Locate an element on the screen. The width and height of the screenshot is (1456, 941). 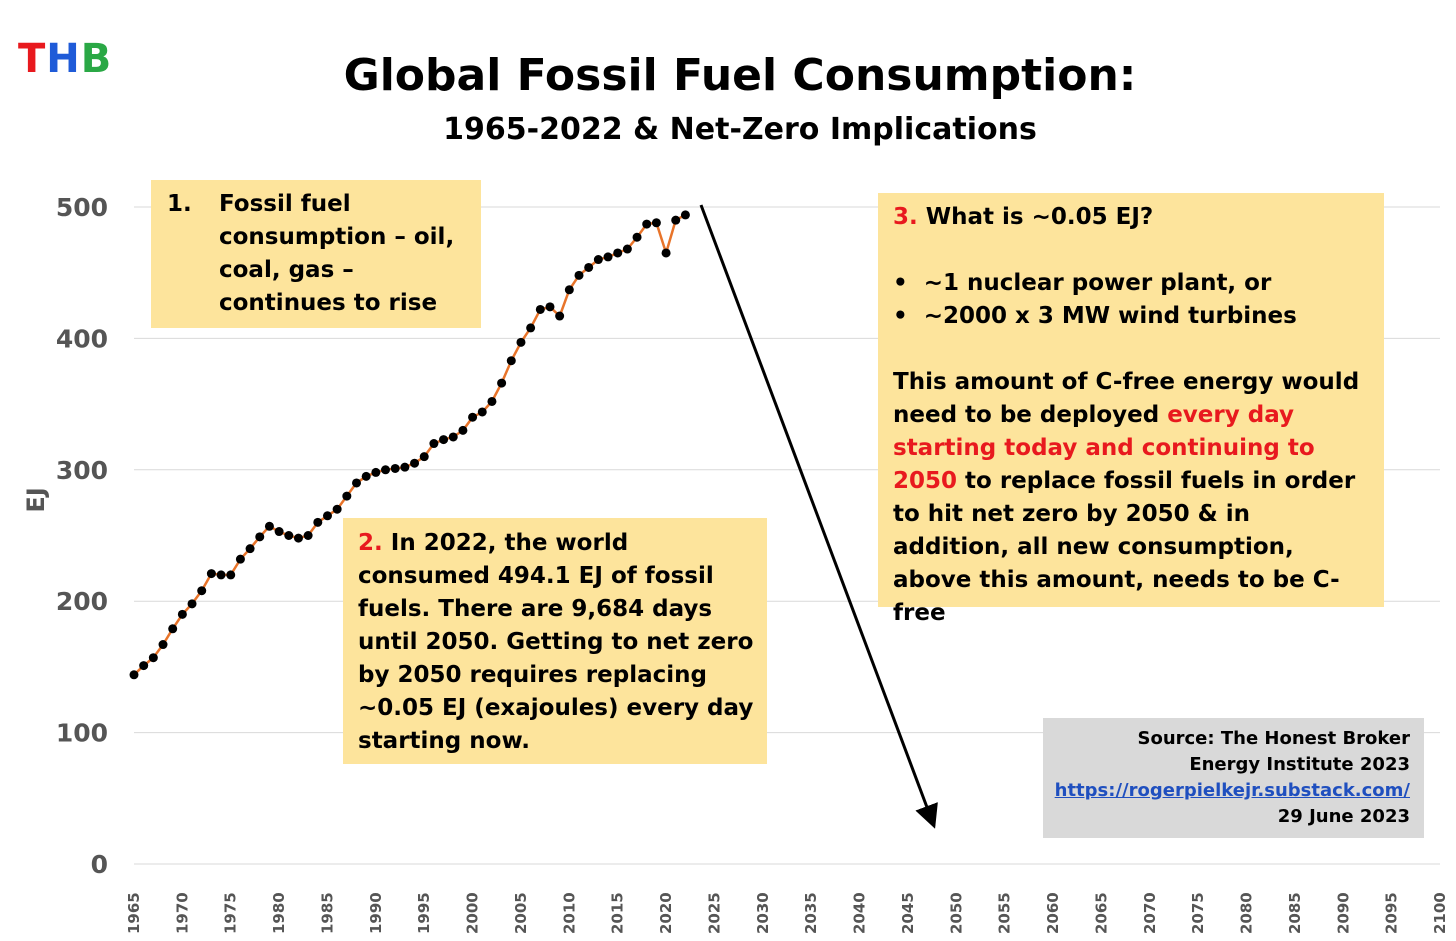
y-tick-label: 200 is located at coordinates (82, 601).